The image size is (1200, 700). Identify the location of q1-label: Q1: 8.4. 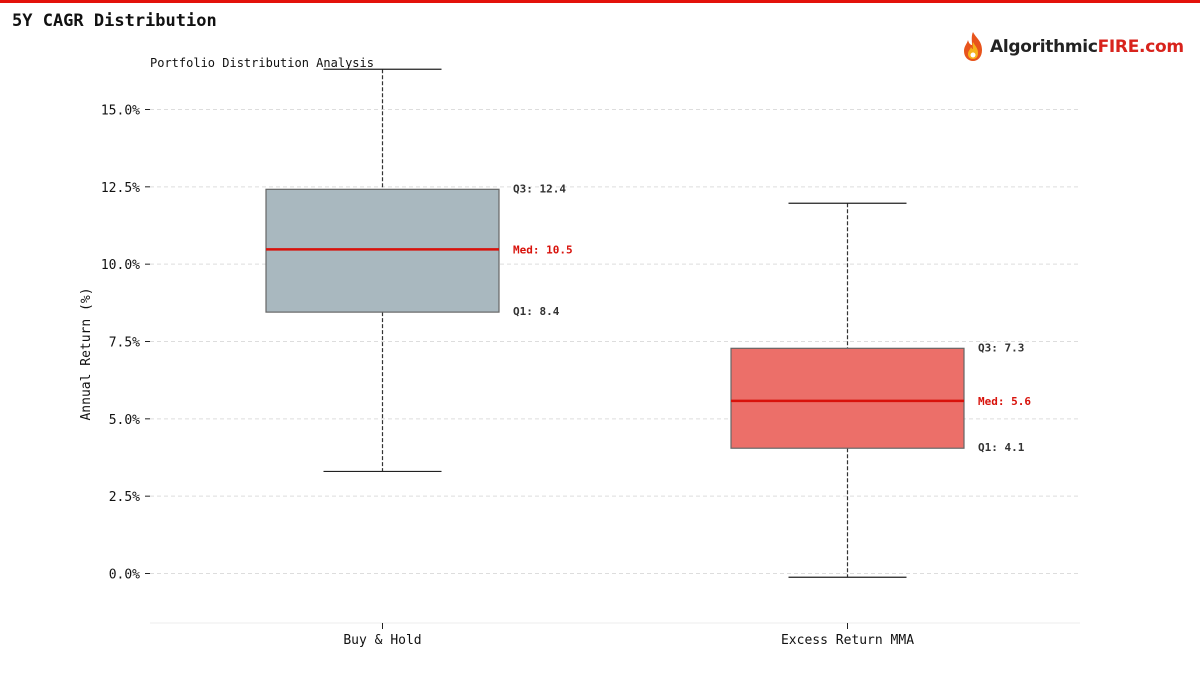
(536, 311).